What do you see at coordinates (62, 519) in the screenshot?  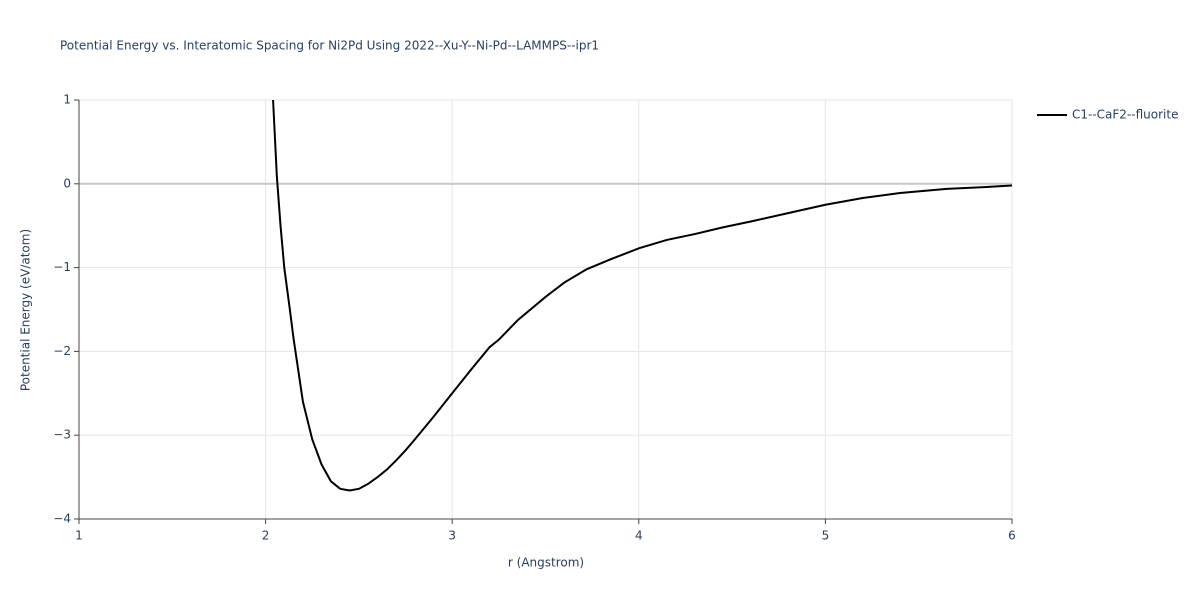 I see `y-tick-label: −4` at bounding box center [62, 519].